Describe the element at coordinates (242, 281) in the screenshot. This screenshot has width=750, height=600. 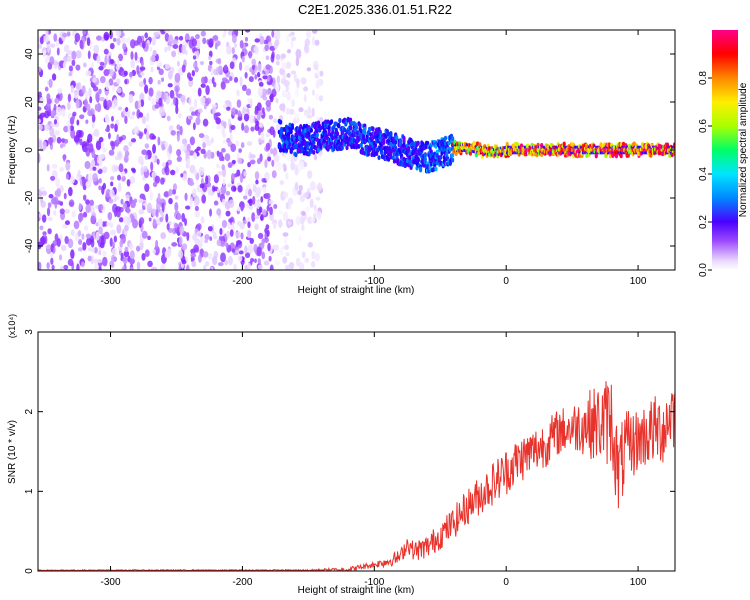
I see `x-tick-label: -200` at that location.